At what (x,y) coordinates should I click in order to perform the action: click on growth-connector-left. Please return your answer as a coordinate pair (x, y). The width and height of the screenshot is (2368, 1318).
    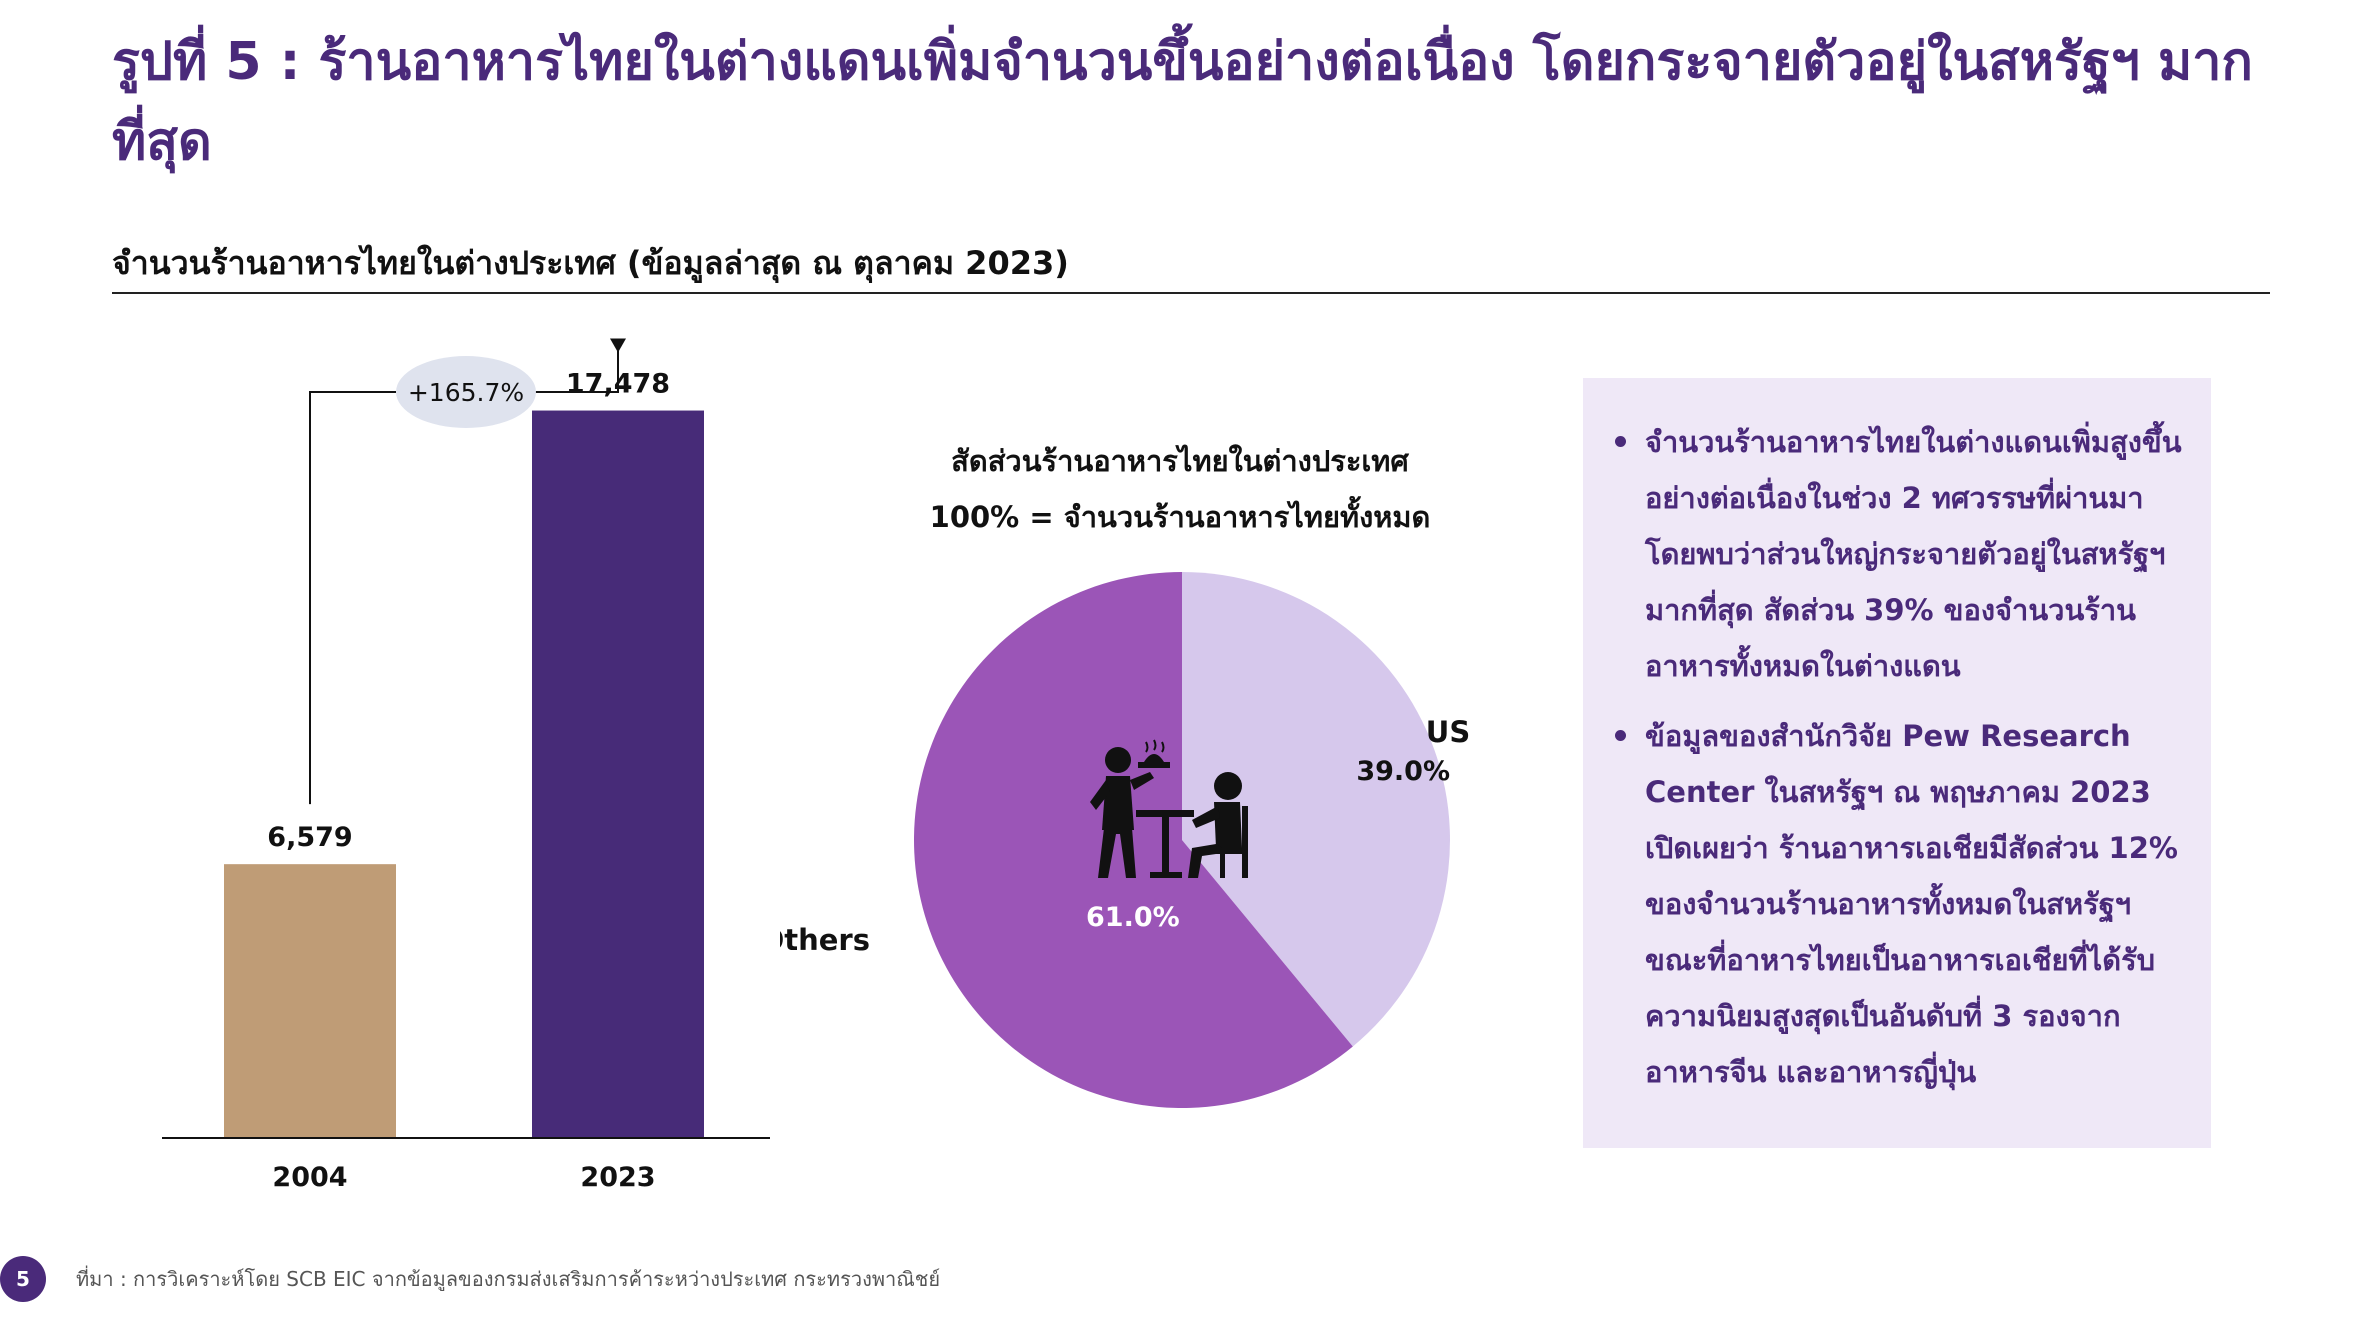
    Looking at the image, I should click on (352, 598).